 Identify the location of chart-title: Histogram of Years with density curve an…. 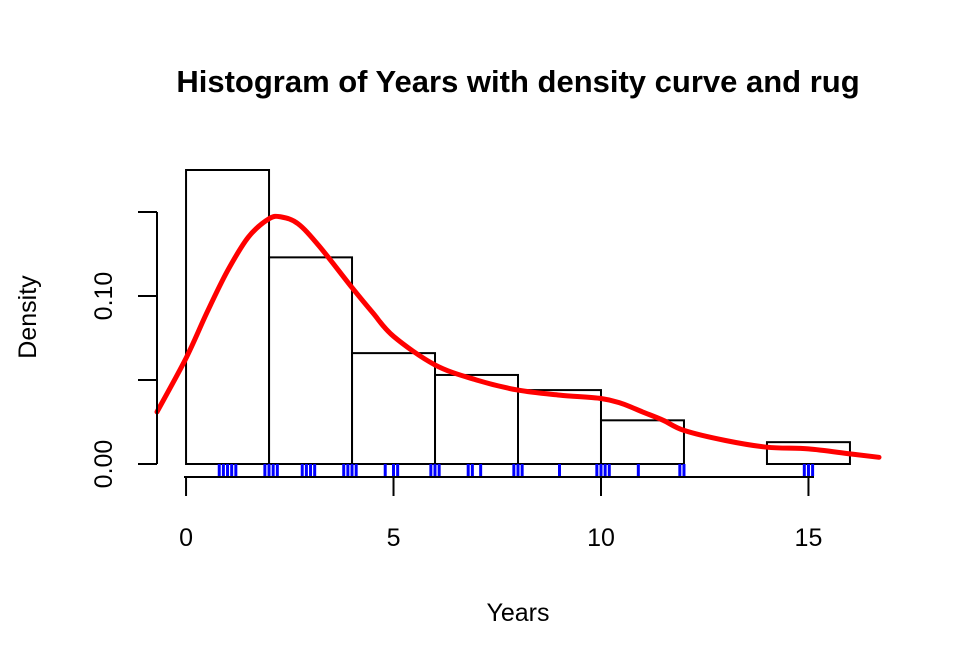
(517, 81).